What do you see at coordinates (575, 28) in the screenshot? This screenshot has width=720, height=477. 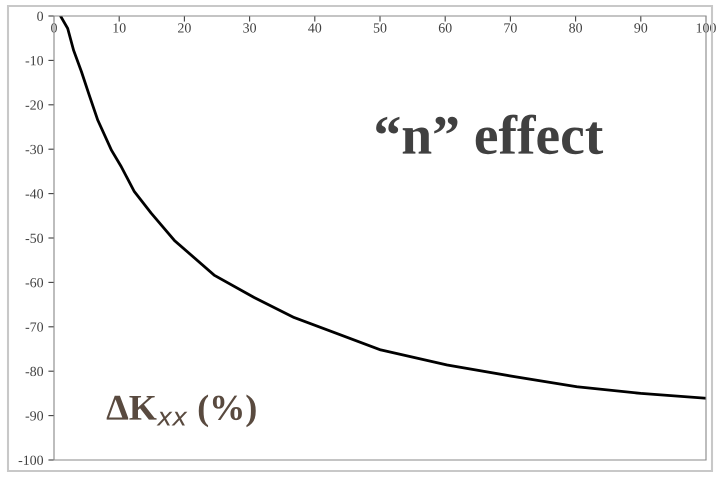 I see `x-tick-label: 80` at bounding box center [575, 28].